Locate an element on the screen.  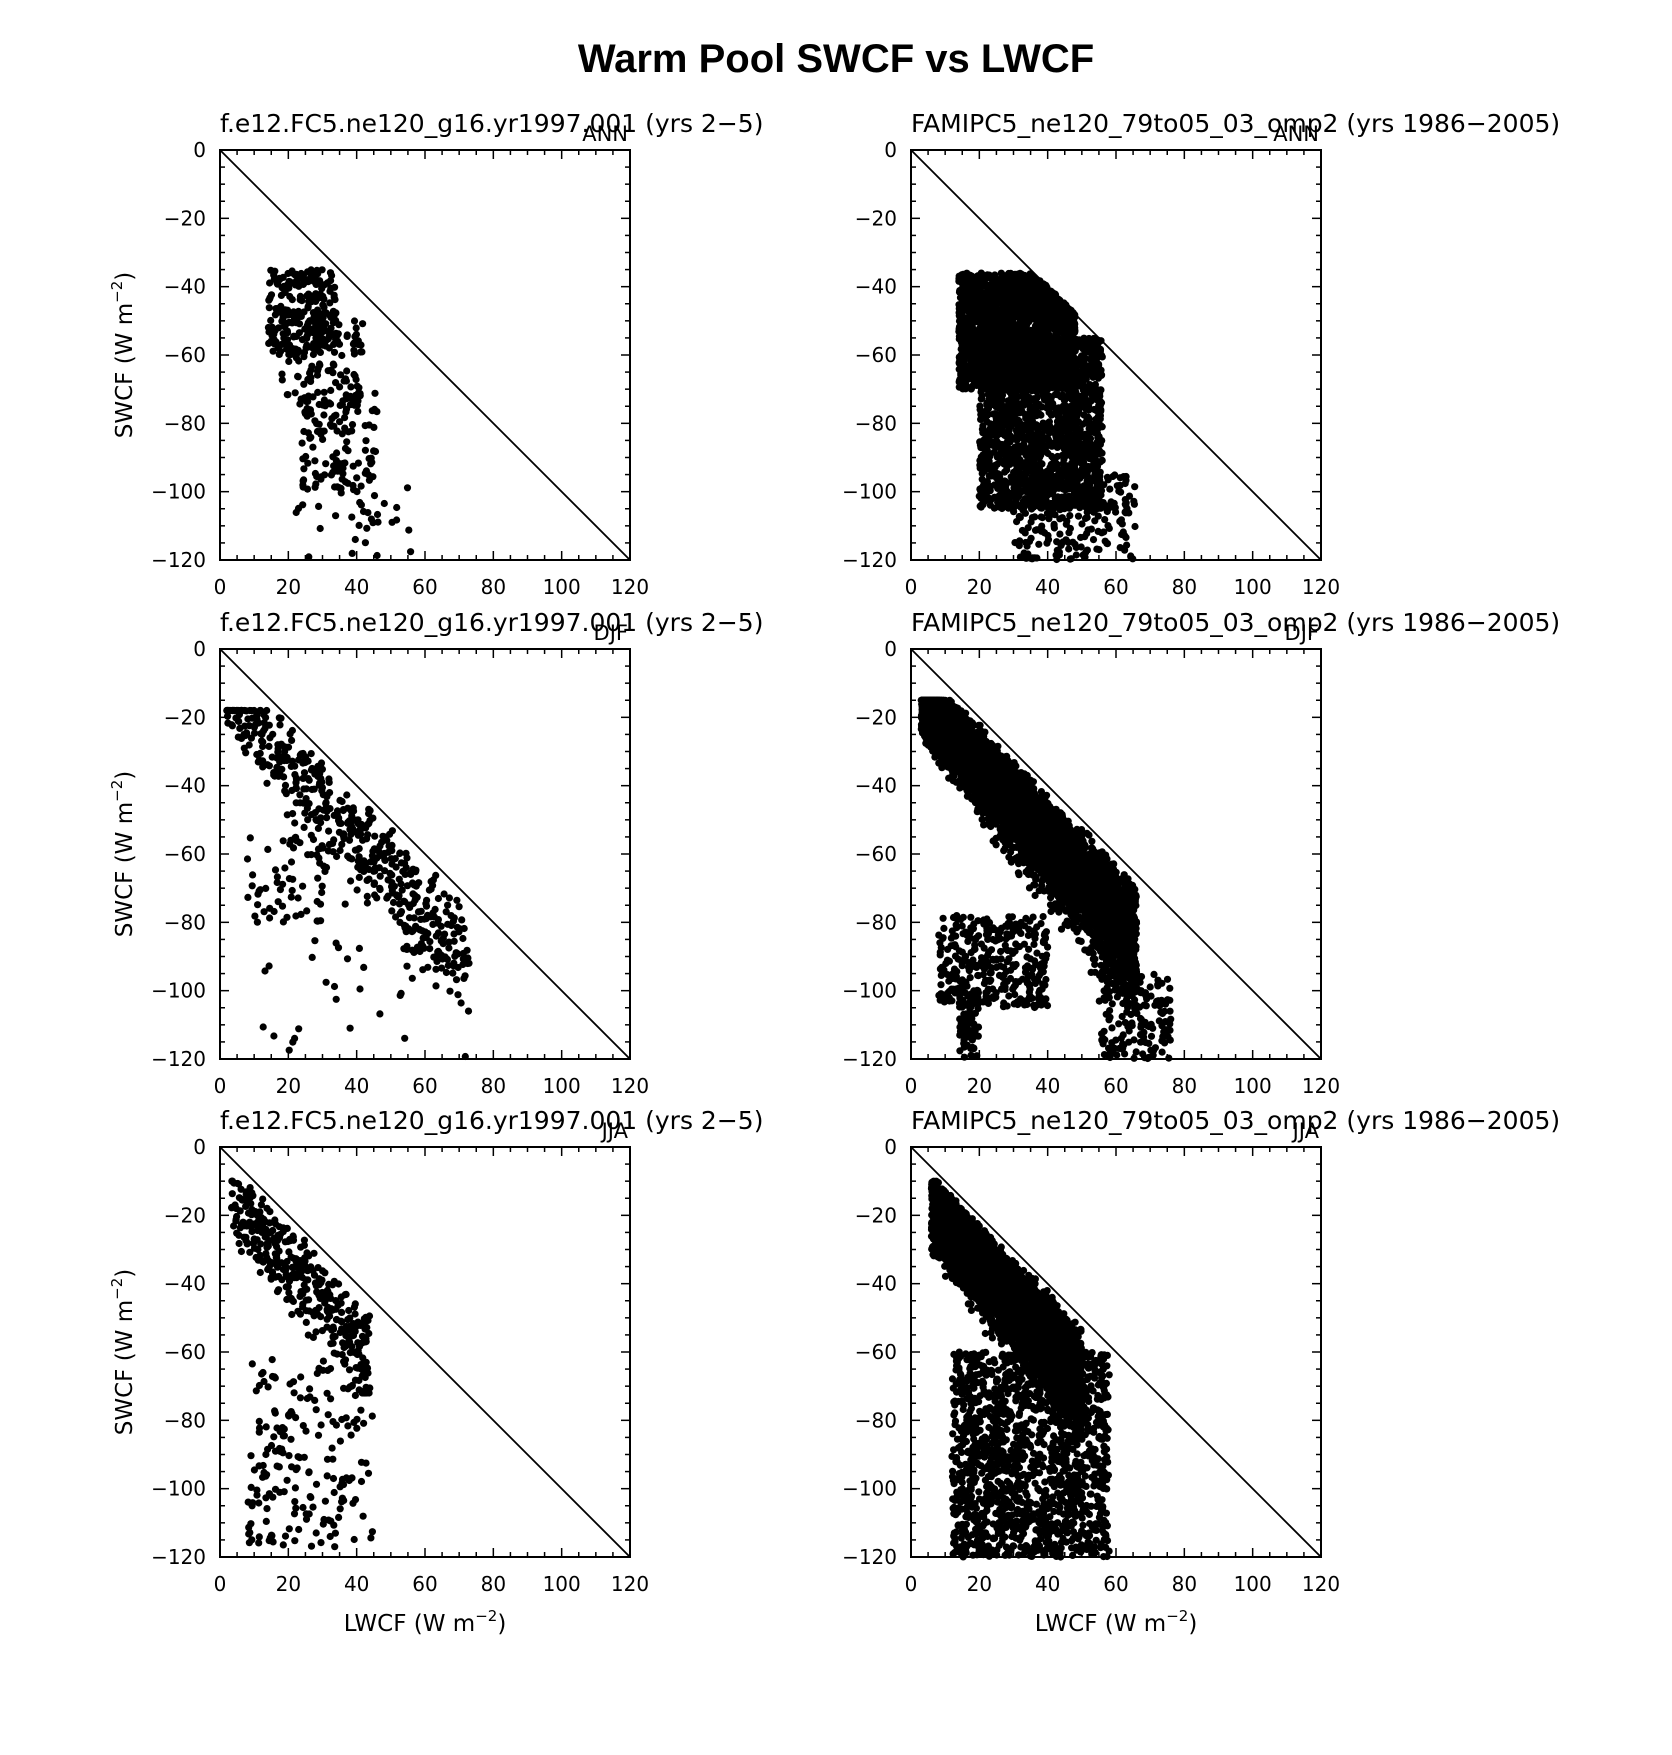
scatter-points is located at coordinates (1047, 416).